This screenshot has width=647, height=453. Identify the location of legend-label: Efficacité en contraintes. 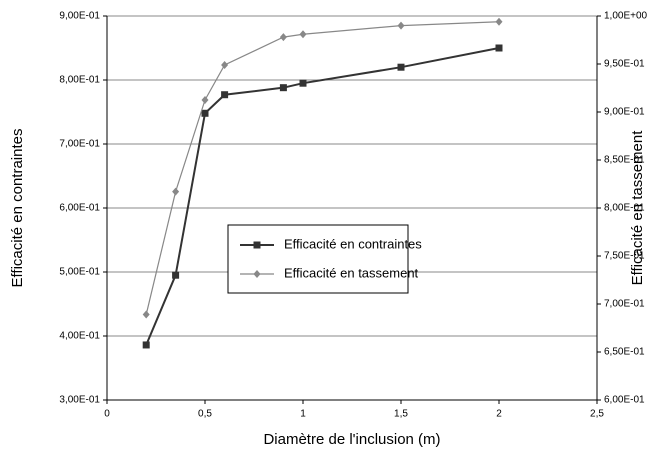
(353, 243).